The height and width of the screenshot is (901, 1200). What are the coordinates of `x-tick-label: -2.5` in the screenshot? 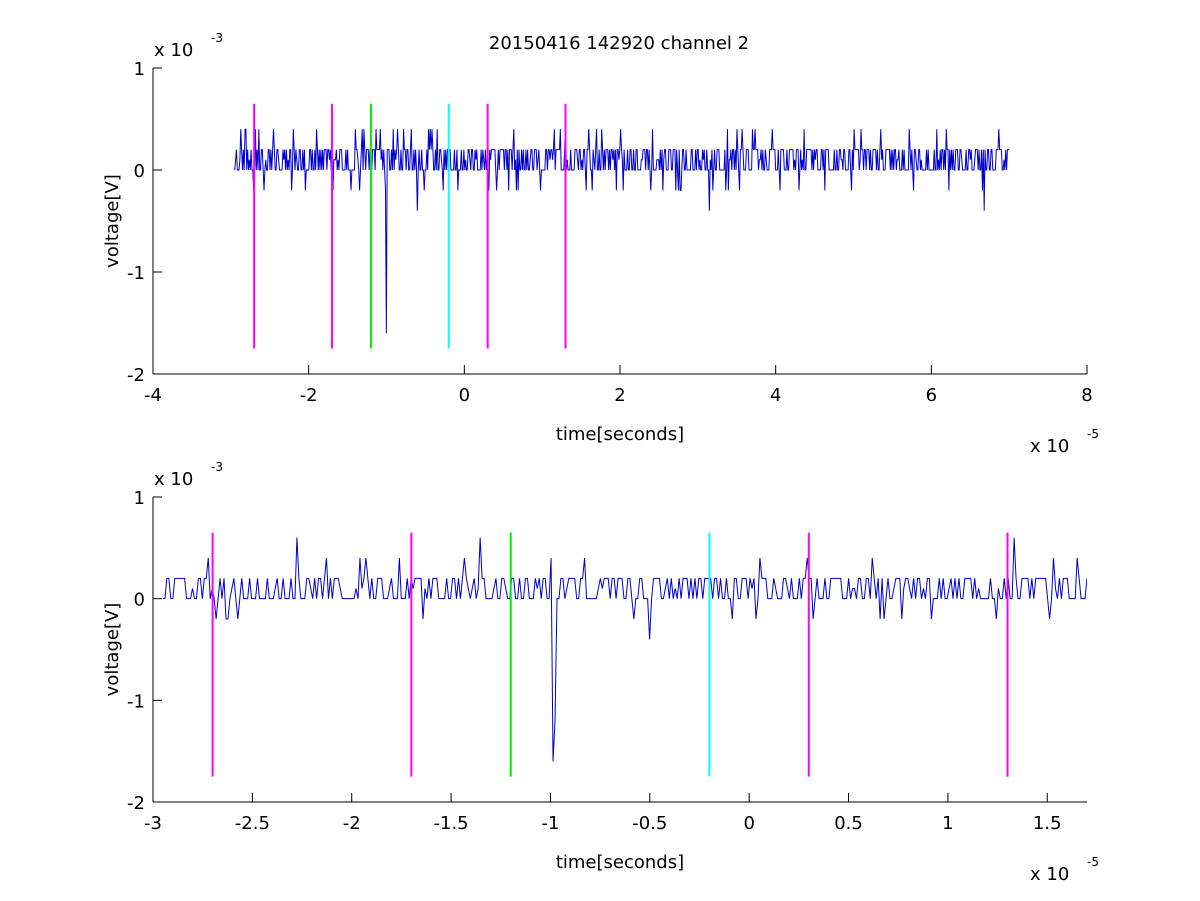 It's located at (252, 823).